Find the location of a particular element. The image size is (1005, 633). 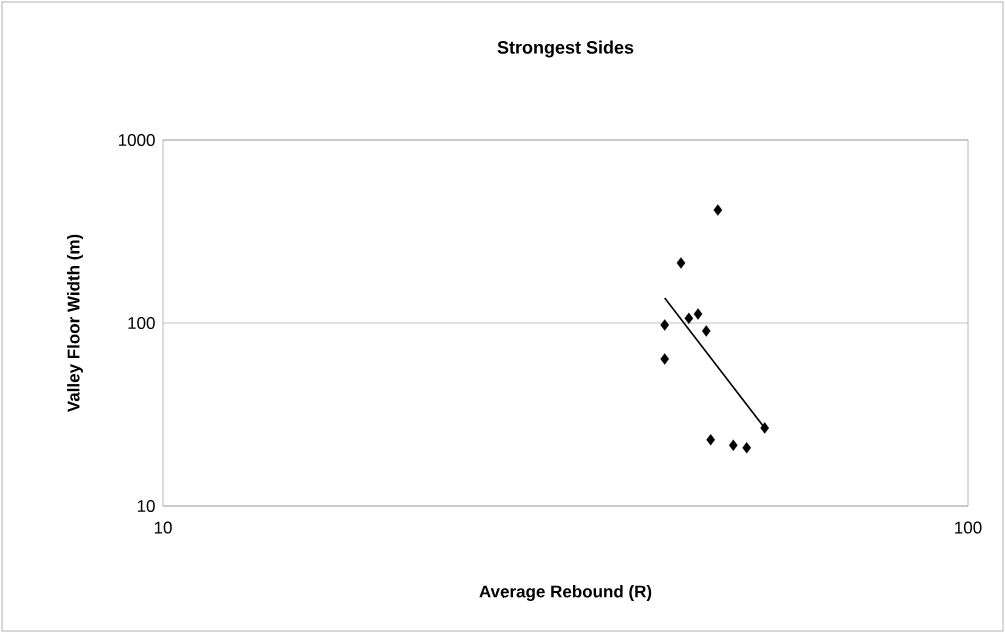

chart-title: Strongest Sides is located at coordinates (565, 49).